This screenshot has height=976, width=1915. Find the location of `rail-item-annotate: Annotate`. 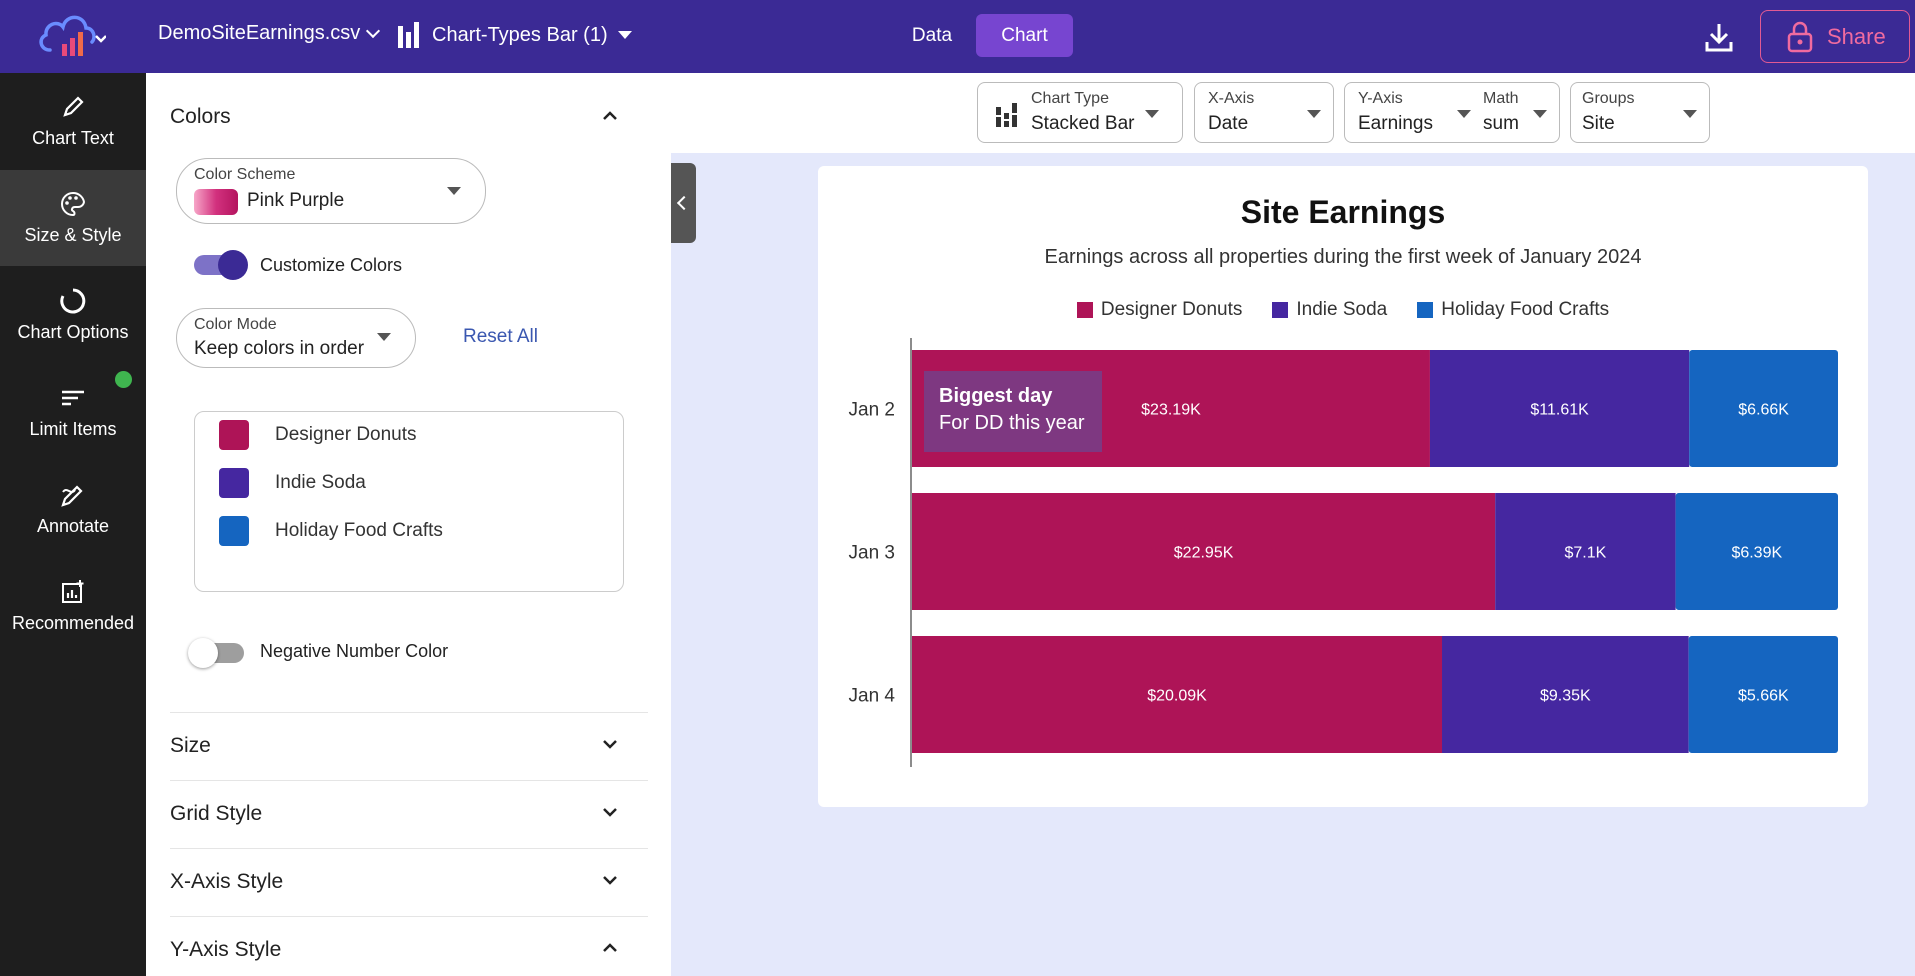

rail-item-annotate: Annotate is located at coordinates (73, 509).